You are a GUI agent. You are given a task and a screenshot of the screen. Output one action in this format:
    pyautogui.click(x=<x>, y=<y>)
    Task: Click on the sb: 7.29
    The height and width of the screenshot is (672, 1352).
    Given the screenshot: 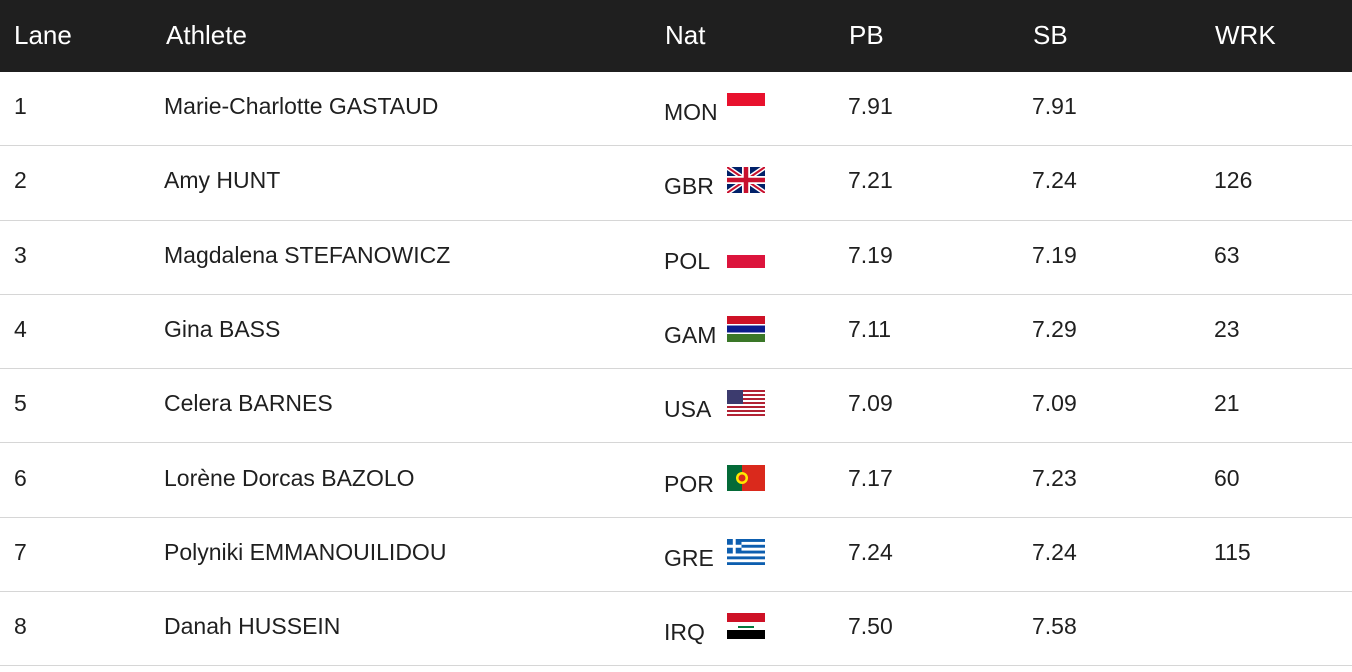 What is the action you would take?
    pyautogui.click(x=1054, y=328)
    